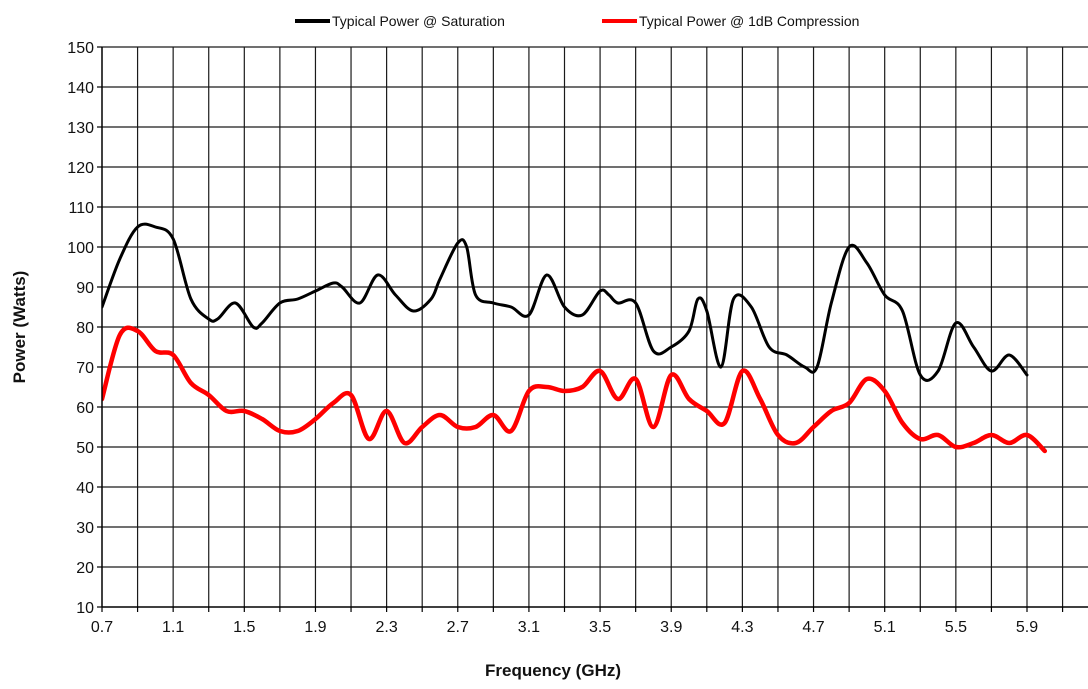 This screenshot has width=1088, height=689. I want to click on y-tick-label: 100, so click(80, 248).